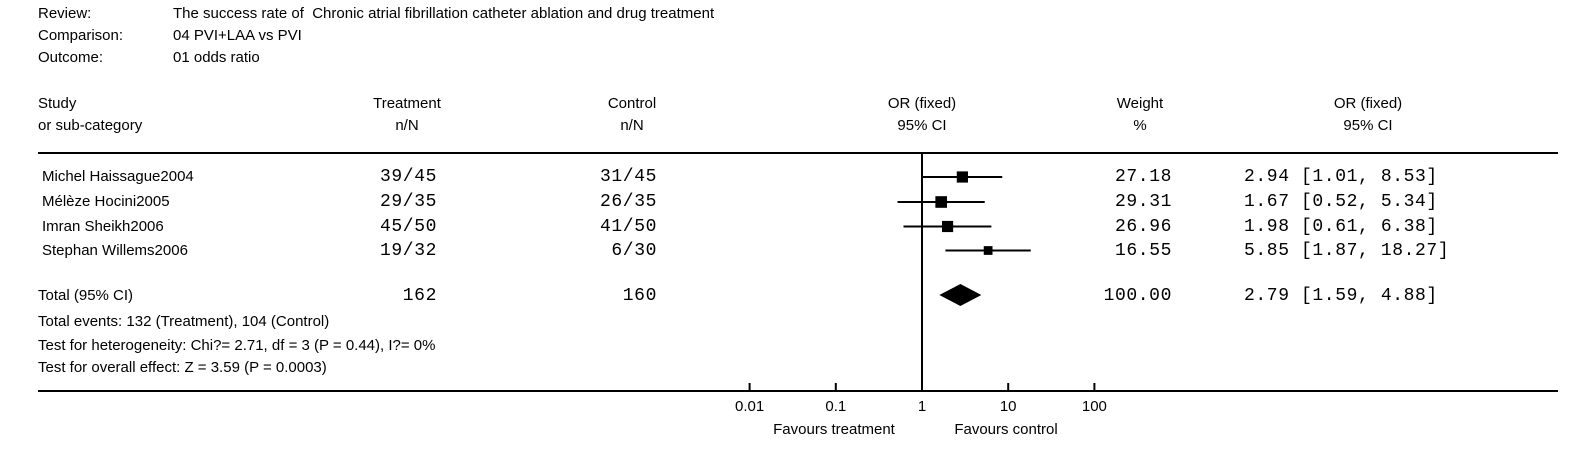 The image size is (1583, 449). Describe the element at coordinates (408, 202) in the screenshot. I see `treatment-nn: 29/35` at that location.